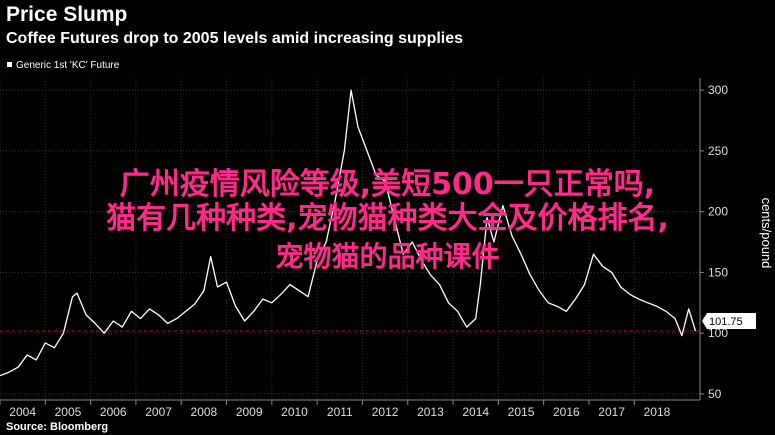 The image size is (775, 435). I want to click on x-tick-label: 2017, so click(611, 412).